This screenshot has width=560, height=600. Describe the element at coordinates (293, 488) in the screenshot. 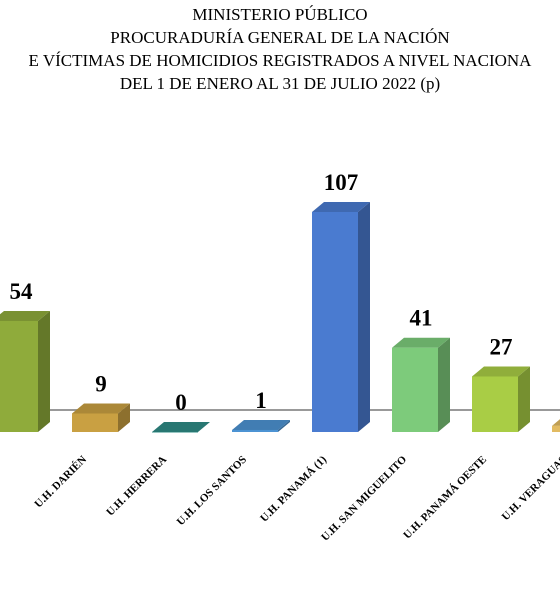

I see `category-label: U.H. PANAMÁ (1)` at that location.